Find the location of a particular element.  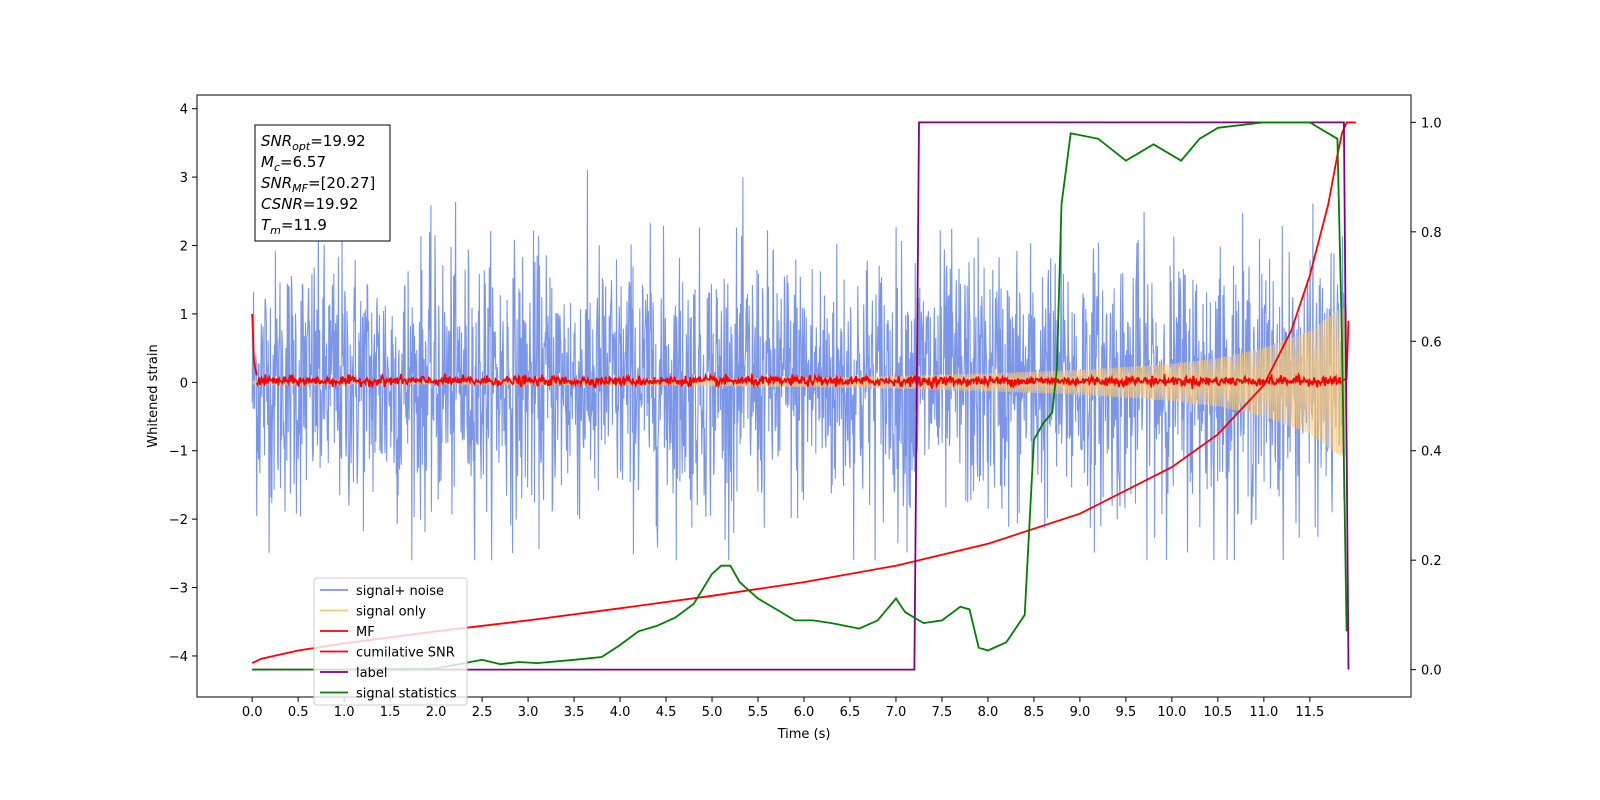

info-line-subscript: MF is located at coordinates (300, 188).